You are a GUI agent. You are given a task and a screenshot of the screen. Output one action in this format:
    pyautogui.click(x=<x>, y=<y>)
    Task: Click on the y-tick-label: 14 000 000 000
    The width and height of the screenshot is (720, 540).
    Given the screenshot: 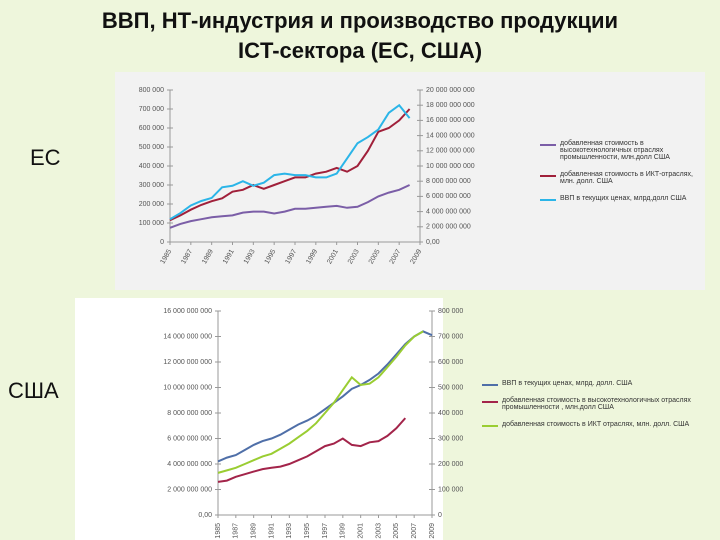 What is the action you would take?
    pyautogui.click(x=187, y=336)
    